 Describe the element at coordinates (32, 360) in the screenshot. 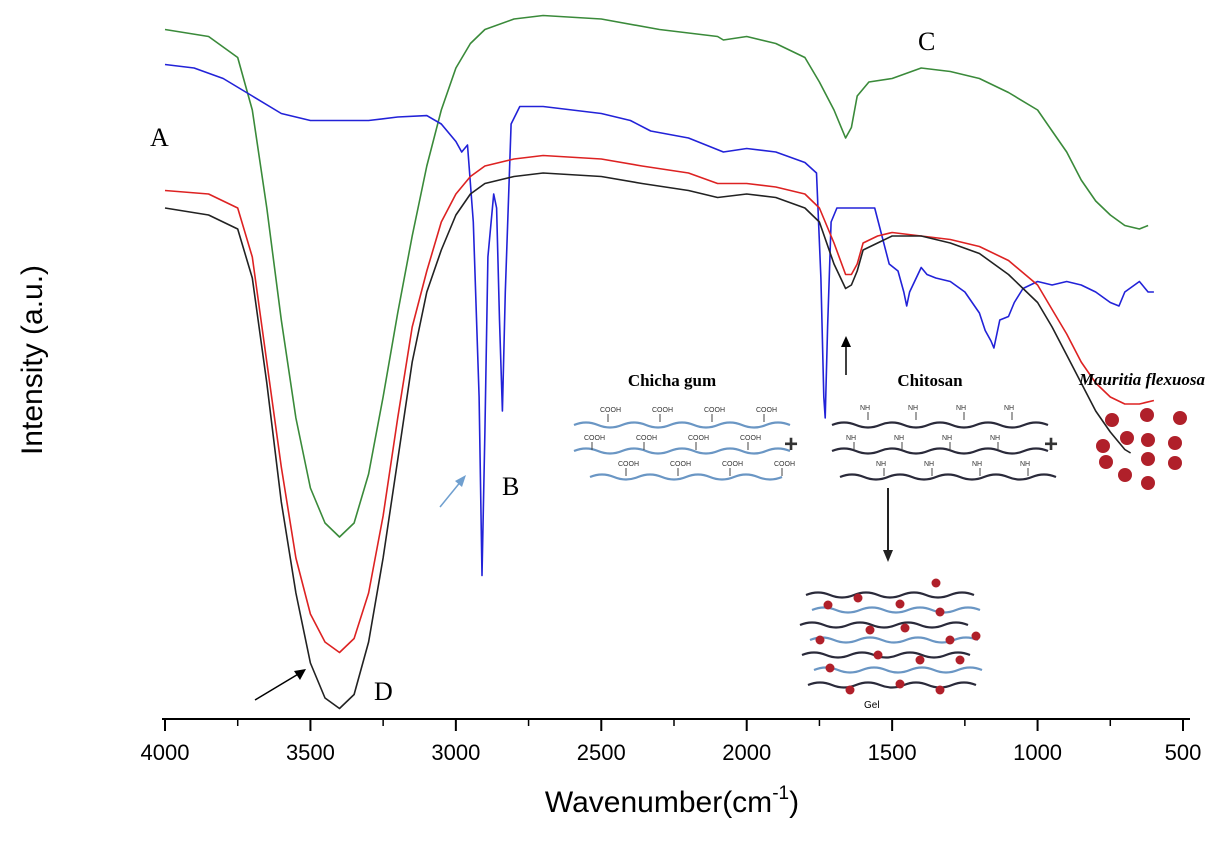

I see `y-axis-title: Intensity (a.u.)` at that location.